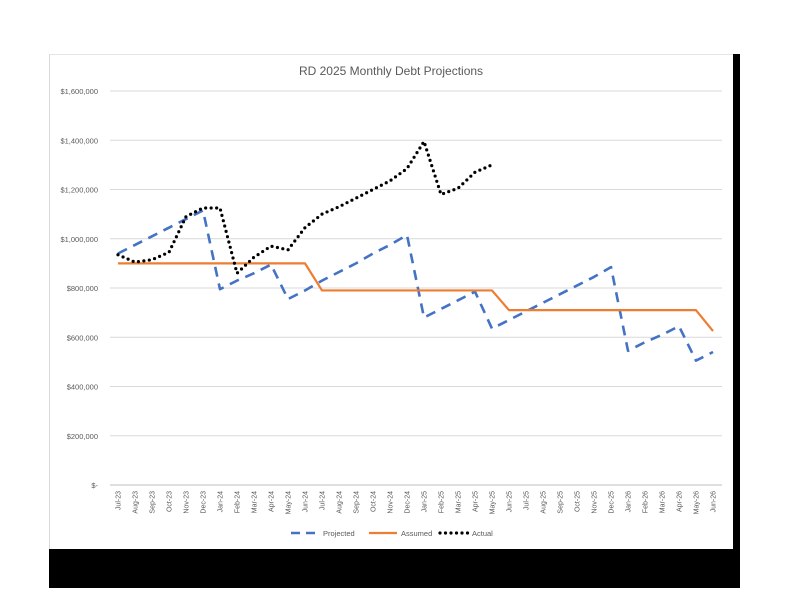 Image resolution: width=792 pixels, height=612 pixels. What do you see at coordinates (374, 501) in the screenshot?
I see `x-tick-label: Oct-24` at bounding box center [374, 501].